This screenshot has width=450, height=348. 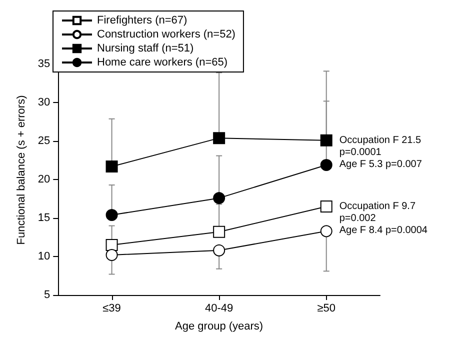 What do you see at coordinates (44, 64) in the screenshot?
I see `y-tick-label: 35` at bounding box center [44, 64].